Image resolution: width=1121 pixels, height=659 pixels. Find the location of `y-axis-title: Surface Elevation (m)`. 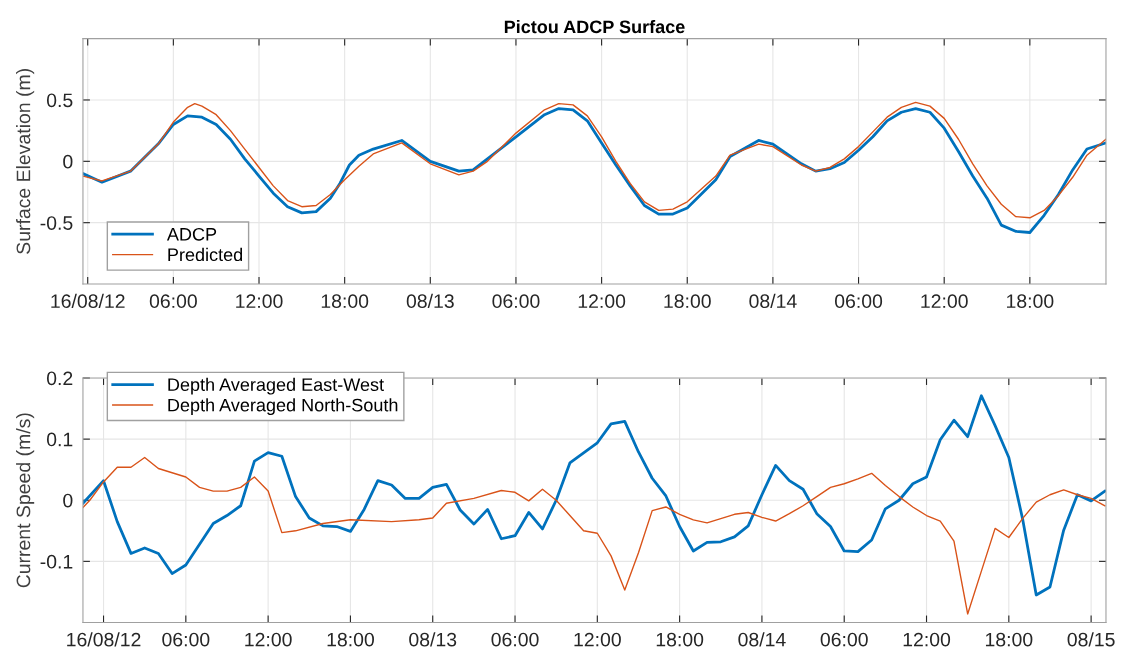

y-axis-title: Surface Elevation (m) is located at coordinates (25, 161).